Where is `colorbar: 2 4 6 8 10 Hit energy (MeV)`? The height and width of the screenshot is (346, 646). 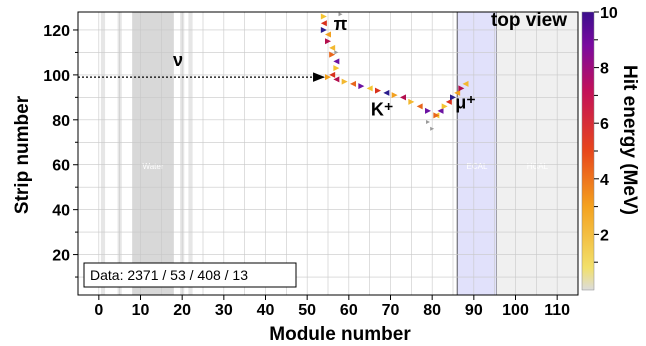
colorbar: 2 4 6 8 10 Hit energy (MeV) is located at coordinates (610, 148).